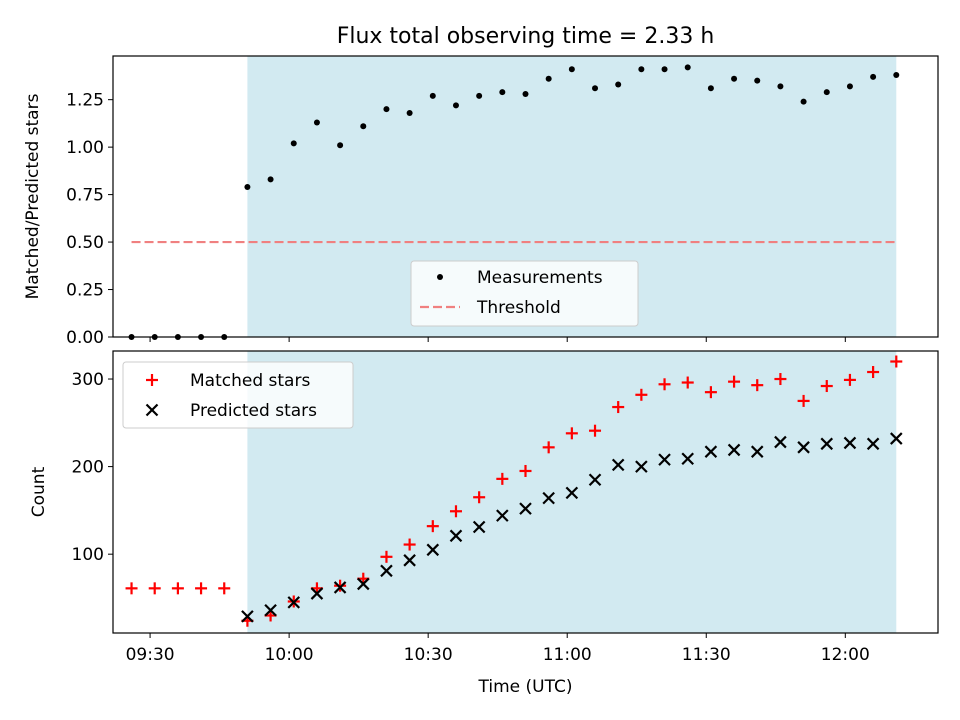 Image resolution: width=960 pixels, height=720 pixels. I want to click on legend-predicted-marker, so click(152, 410).